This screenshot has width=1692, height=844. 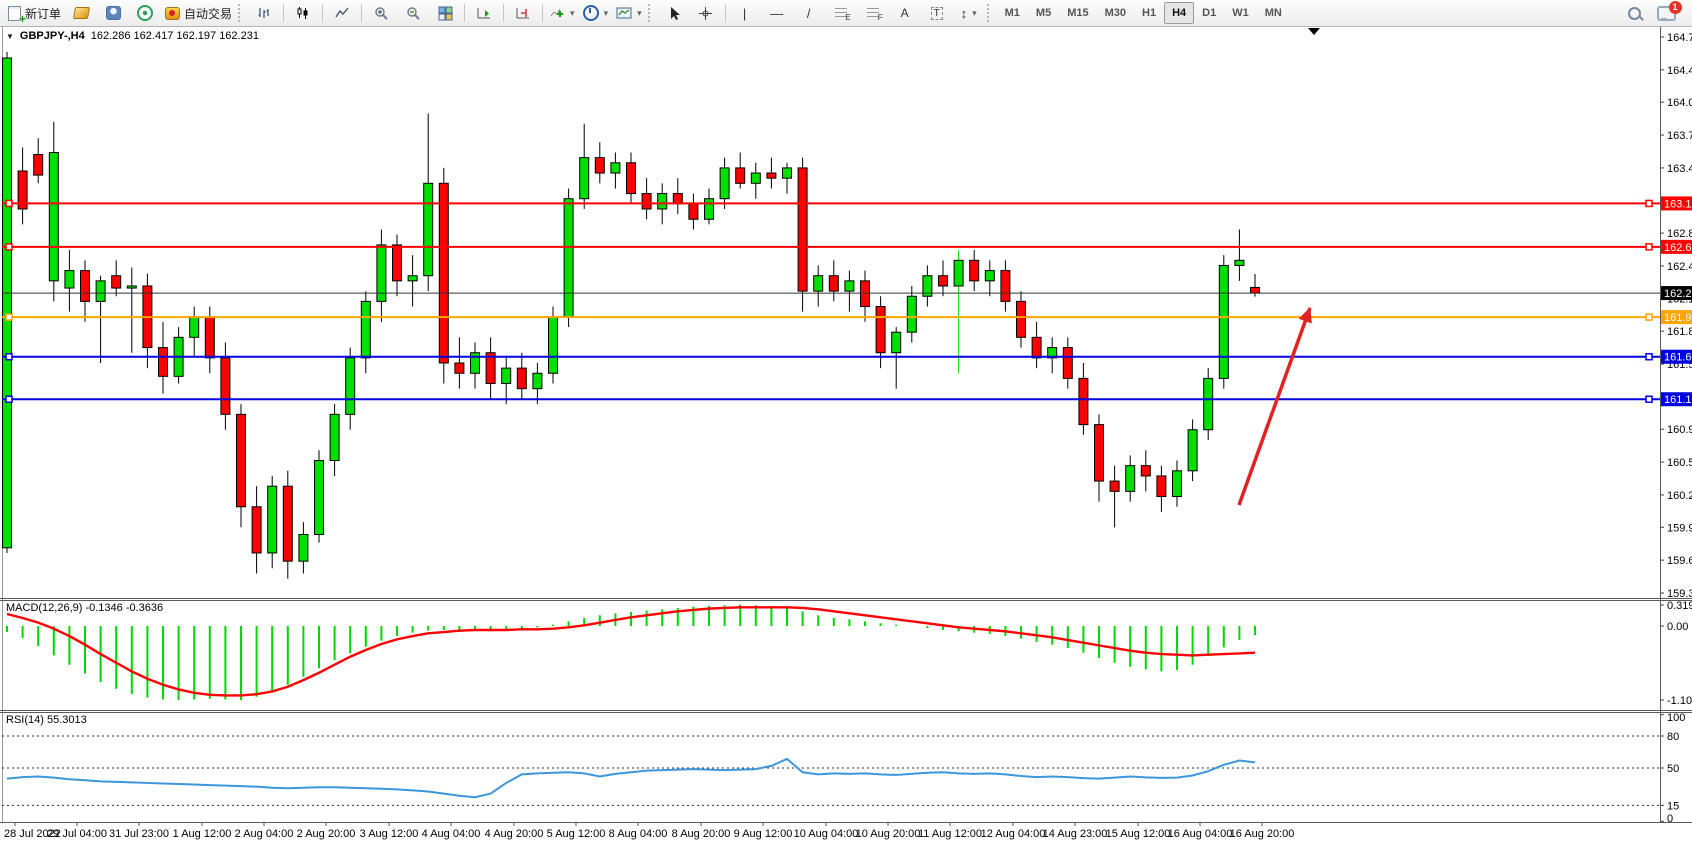 I want to click on candlestick-chart-button, so click(x=303, y=13).